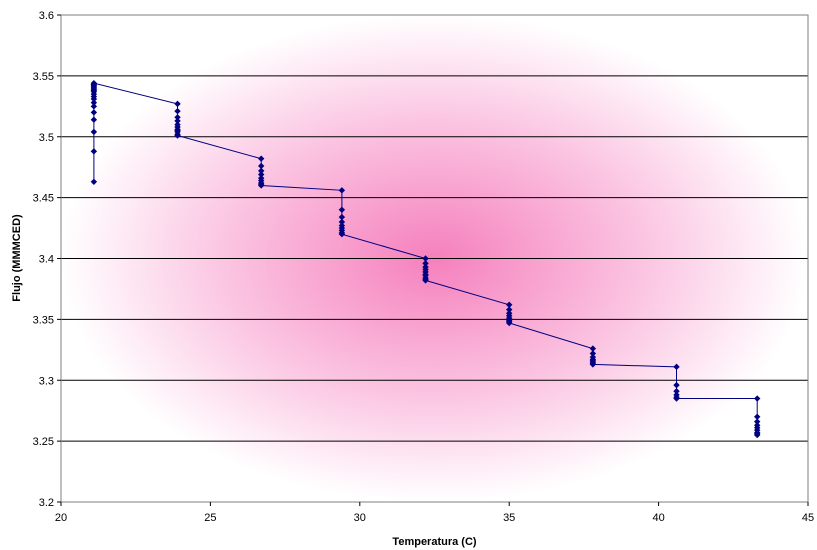 This screenshot has width=817, height=550. What do you see at coordinates (509, 518) in the screenshot?
I see `x-tick-label: 35` at bounding box center [509, 518].